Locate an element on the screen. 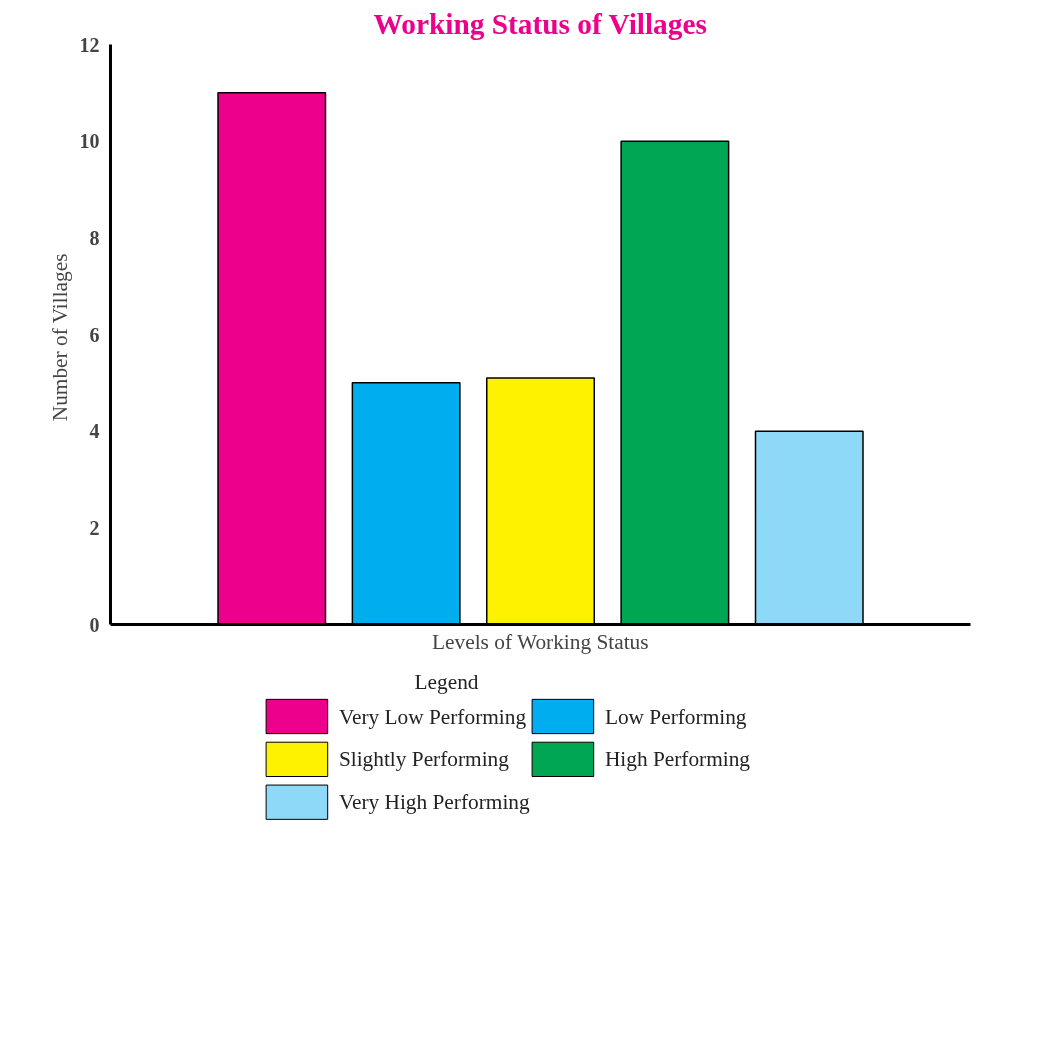 The width and height of the screenshot is (1056, 1042). y-tick-label: 0 is located at coordinates (94, 624).